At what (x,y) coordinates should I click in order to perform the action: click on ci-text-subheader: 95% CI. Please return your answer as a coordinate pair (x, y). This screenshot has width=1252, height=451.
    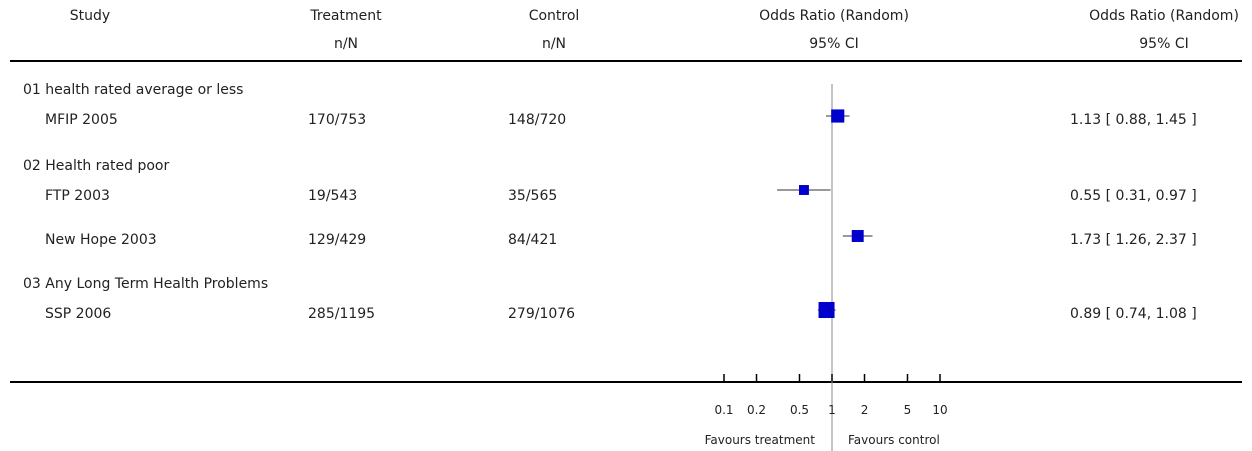
    Looking at the image, I should click on (1164, 44).